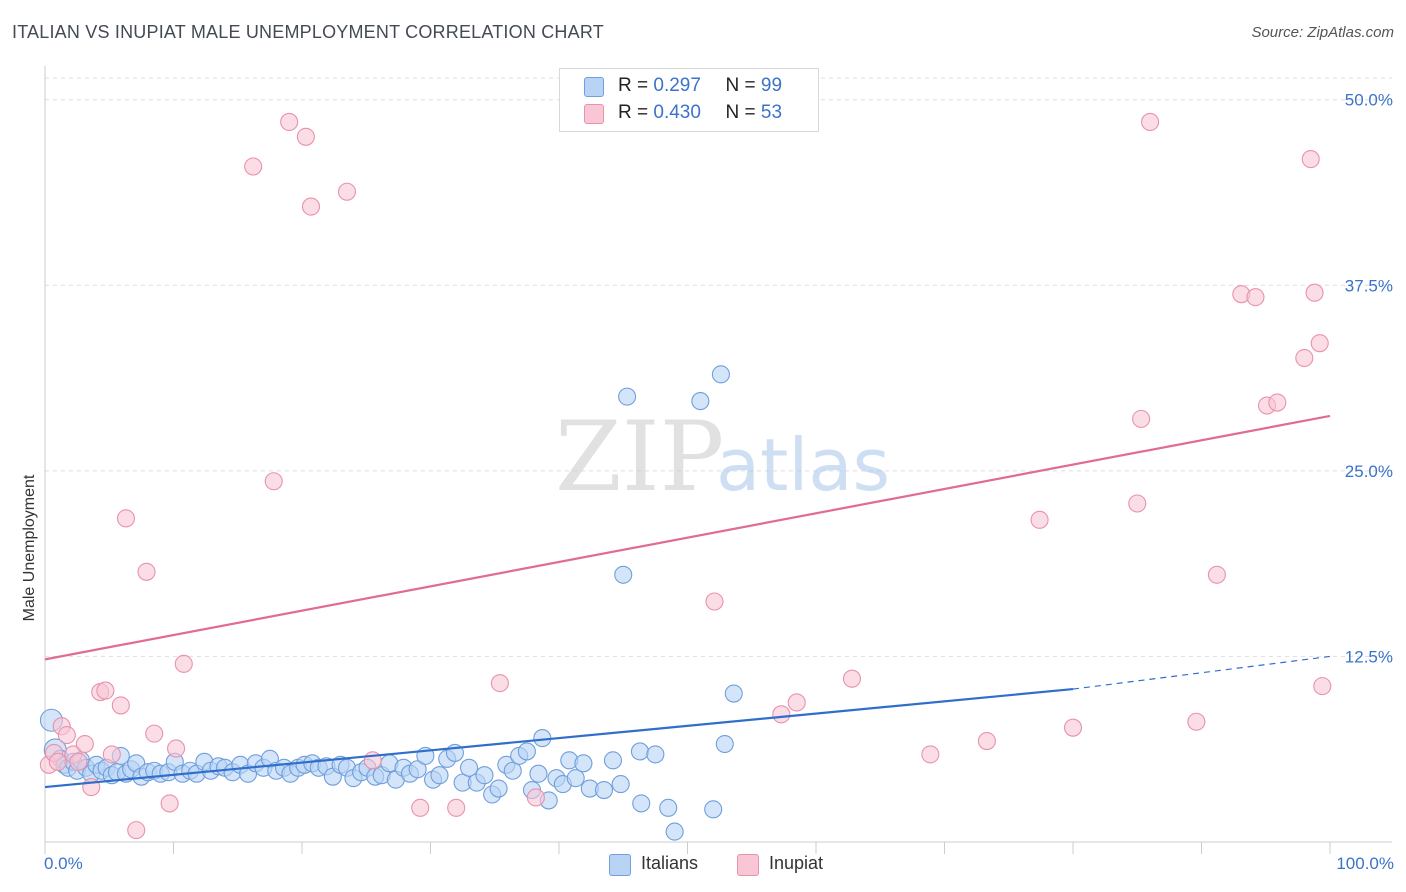  Describe the element at coordinates (29, 547) in the screenshot. I see `y-axis-label: Male Unemployment` at that location.